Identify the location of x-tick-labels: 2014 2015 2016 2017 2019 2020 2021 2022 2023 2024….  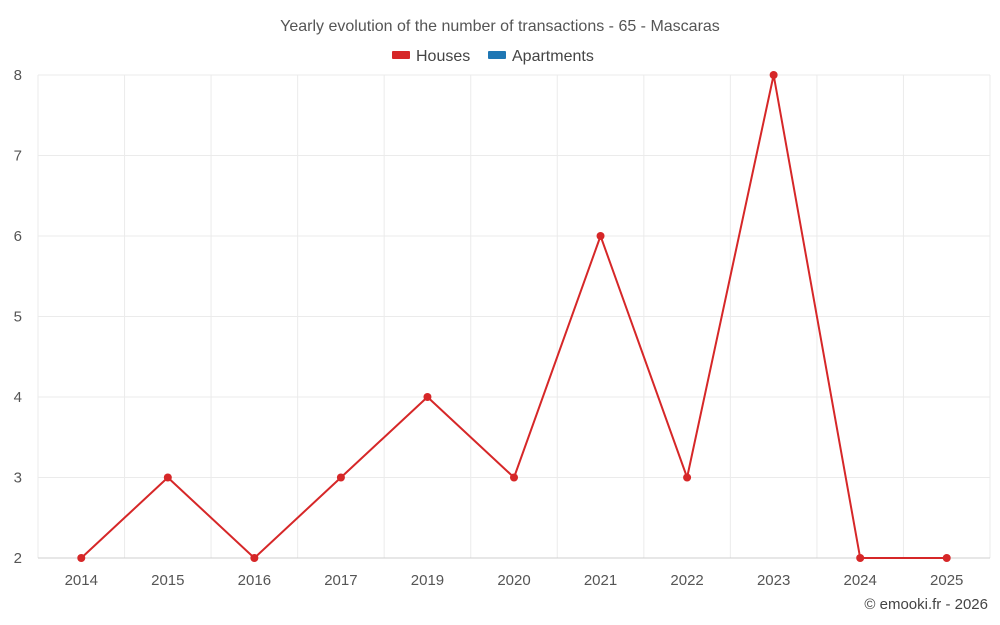
(514, 580).